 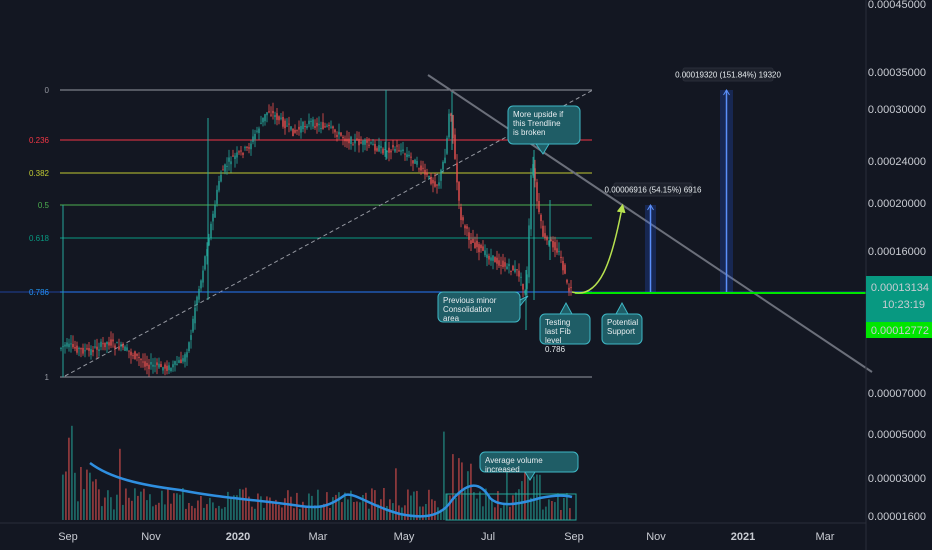 What do you see at coordinates (897, 5) in the screenshot?
I see `price-tick-label: 0.00045000` at bounding box center [897, 5].